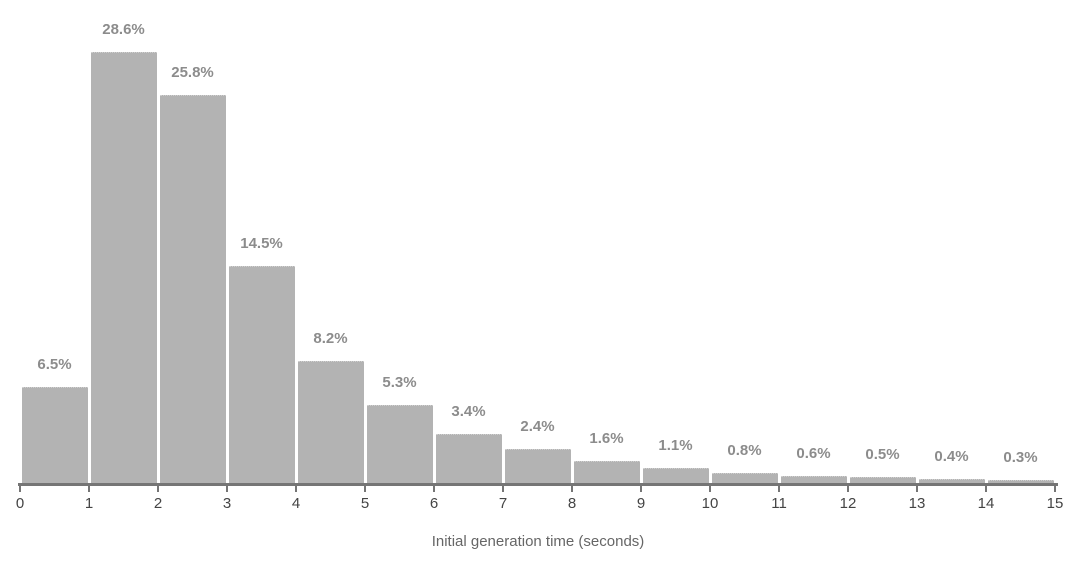  What do you see at coordinates (503, 503) in the screenshot?
I see `x-tick-label: 7` at bounding box center [503, 503].